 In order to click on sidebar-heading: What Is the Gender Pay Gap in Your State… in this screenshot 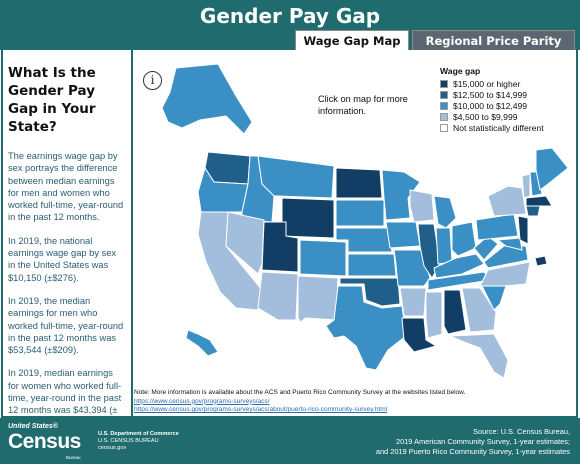, I will do `click(52, 100)`.